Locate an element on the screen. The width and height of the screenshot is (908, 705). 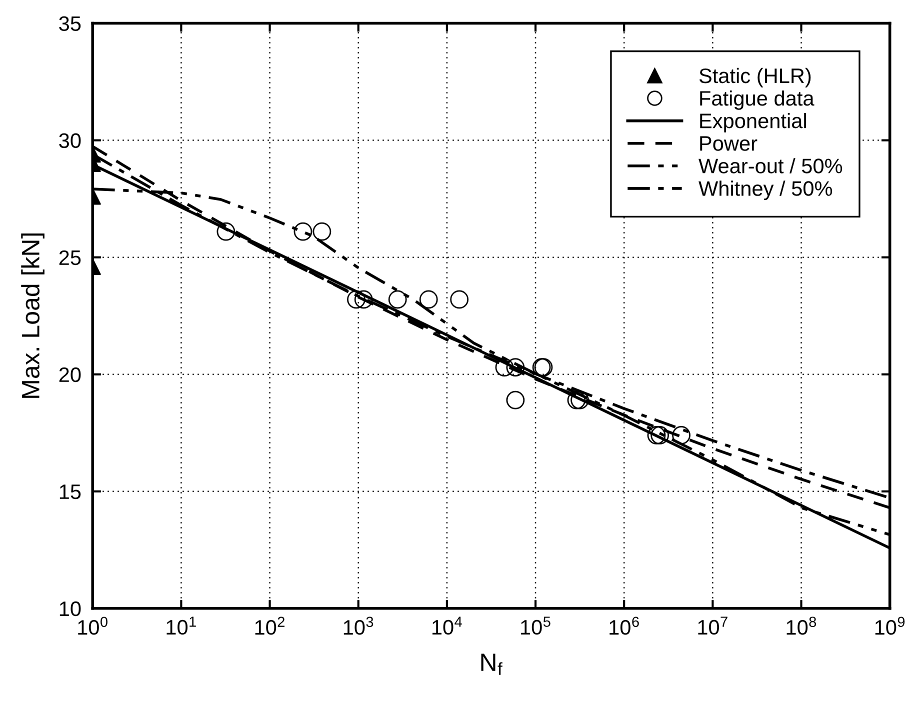
y-tick-label: 10 is located at coordinates (70, 608).